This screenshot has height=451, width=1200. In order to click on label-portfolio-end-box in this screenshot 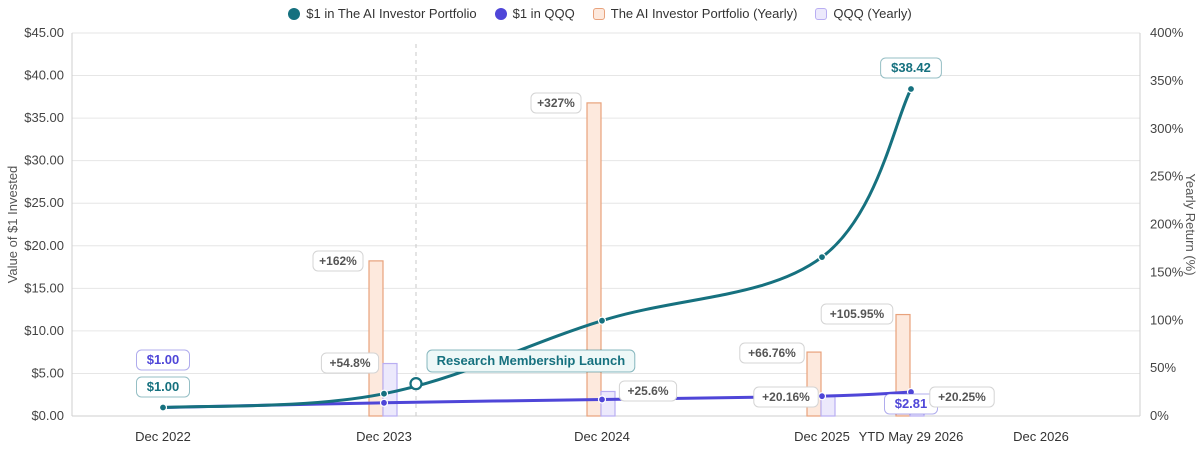, I will do `click(911, 68)`.